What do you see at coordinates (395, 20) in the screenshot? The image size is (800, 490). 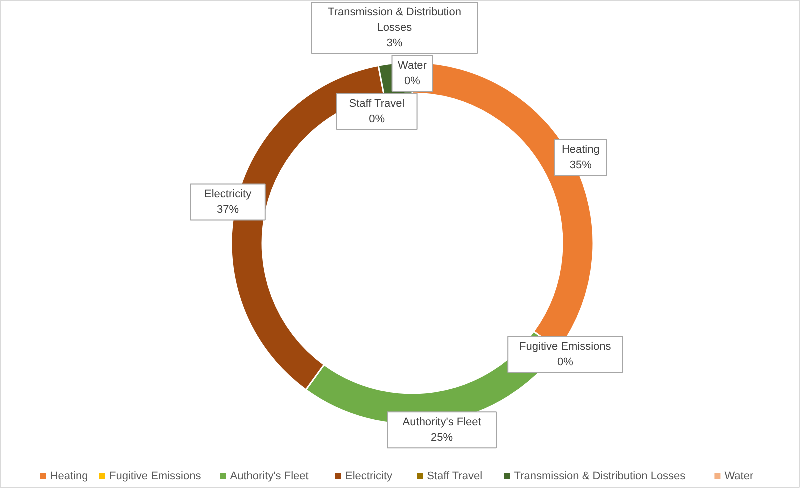 I see `slice-label: Transmission & Distribution Losses` at bounding box center [395, 20].